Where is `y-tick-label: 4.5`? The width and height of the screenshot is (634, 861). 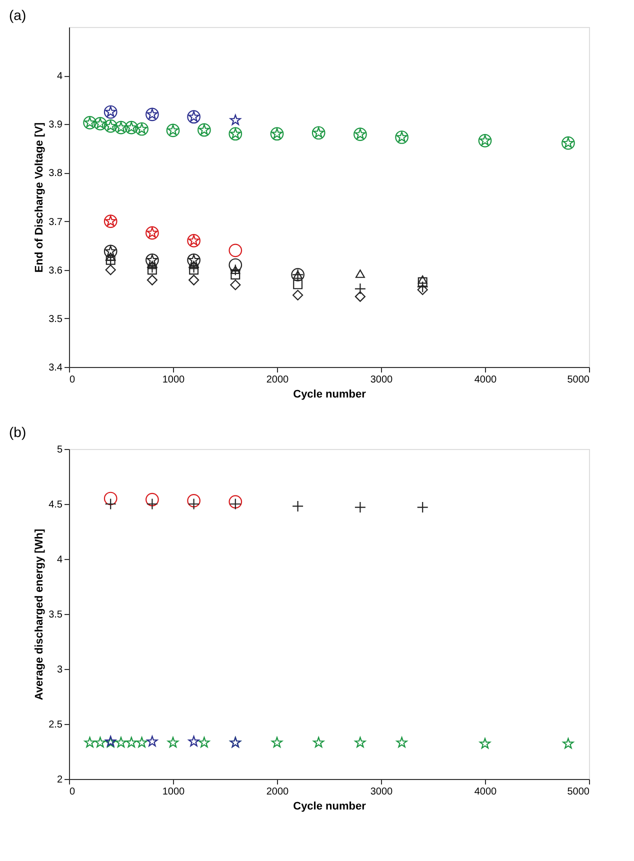
y-tick-label: 4.5 is located at coordinates (55, 505).